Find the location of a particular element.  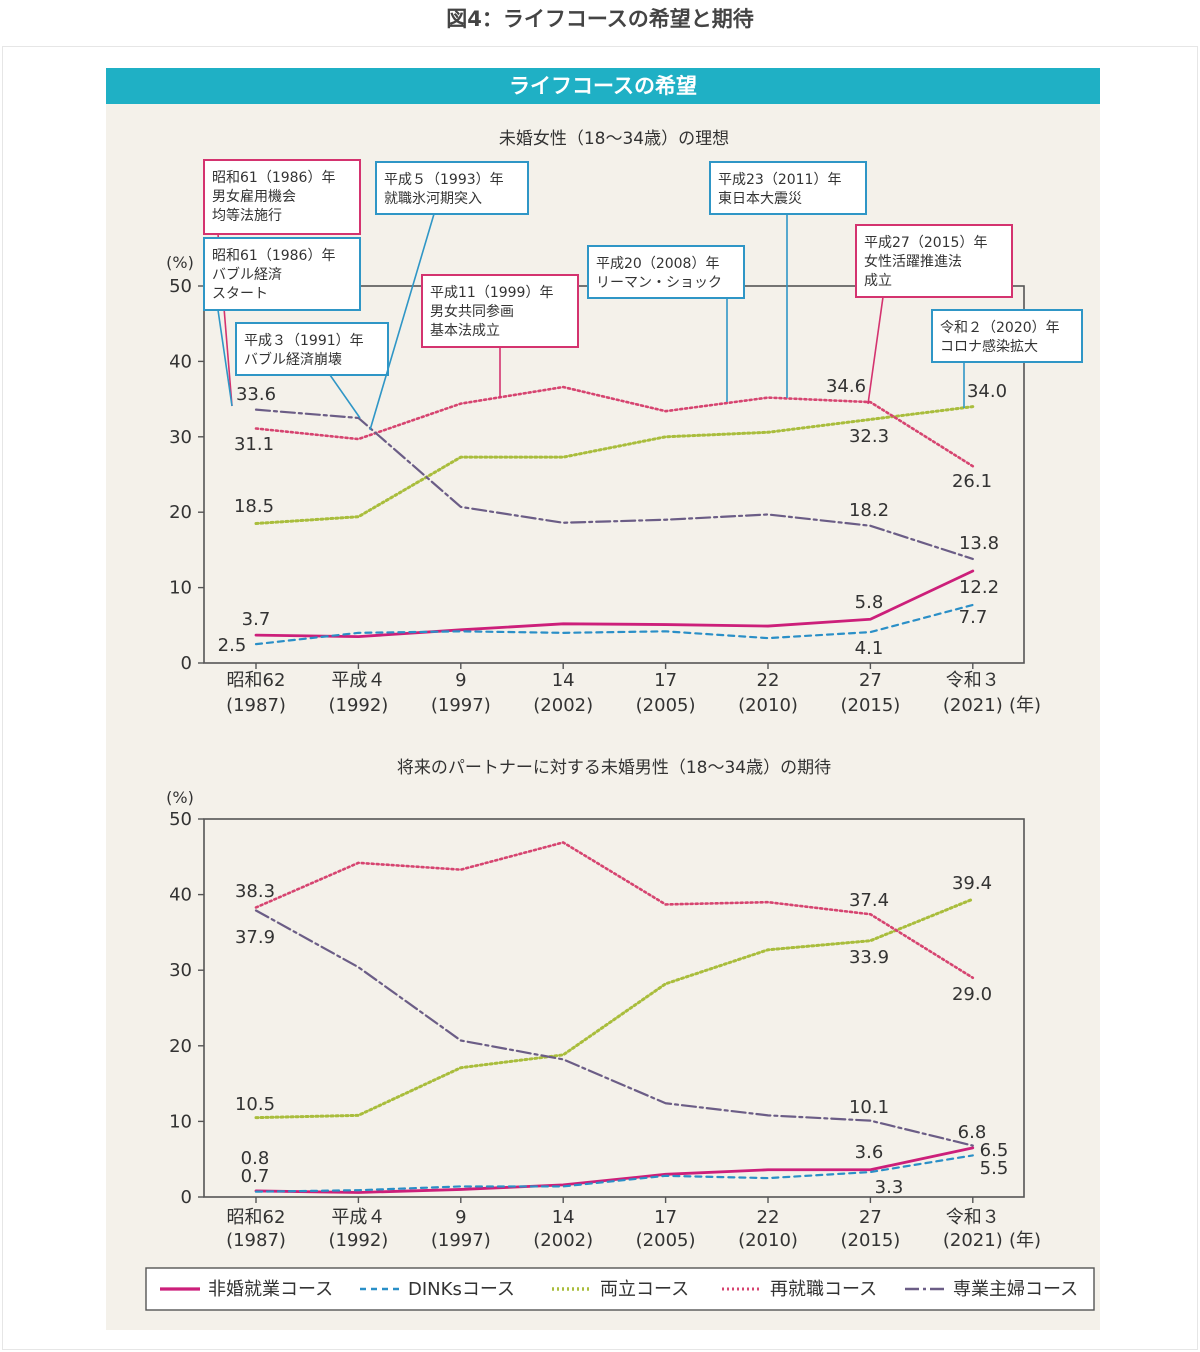

chart1-data-label: 12.2 is located at coordinates (979, 587).